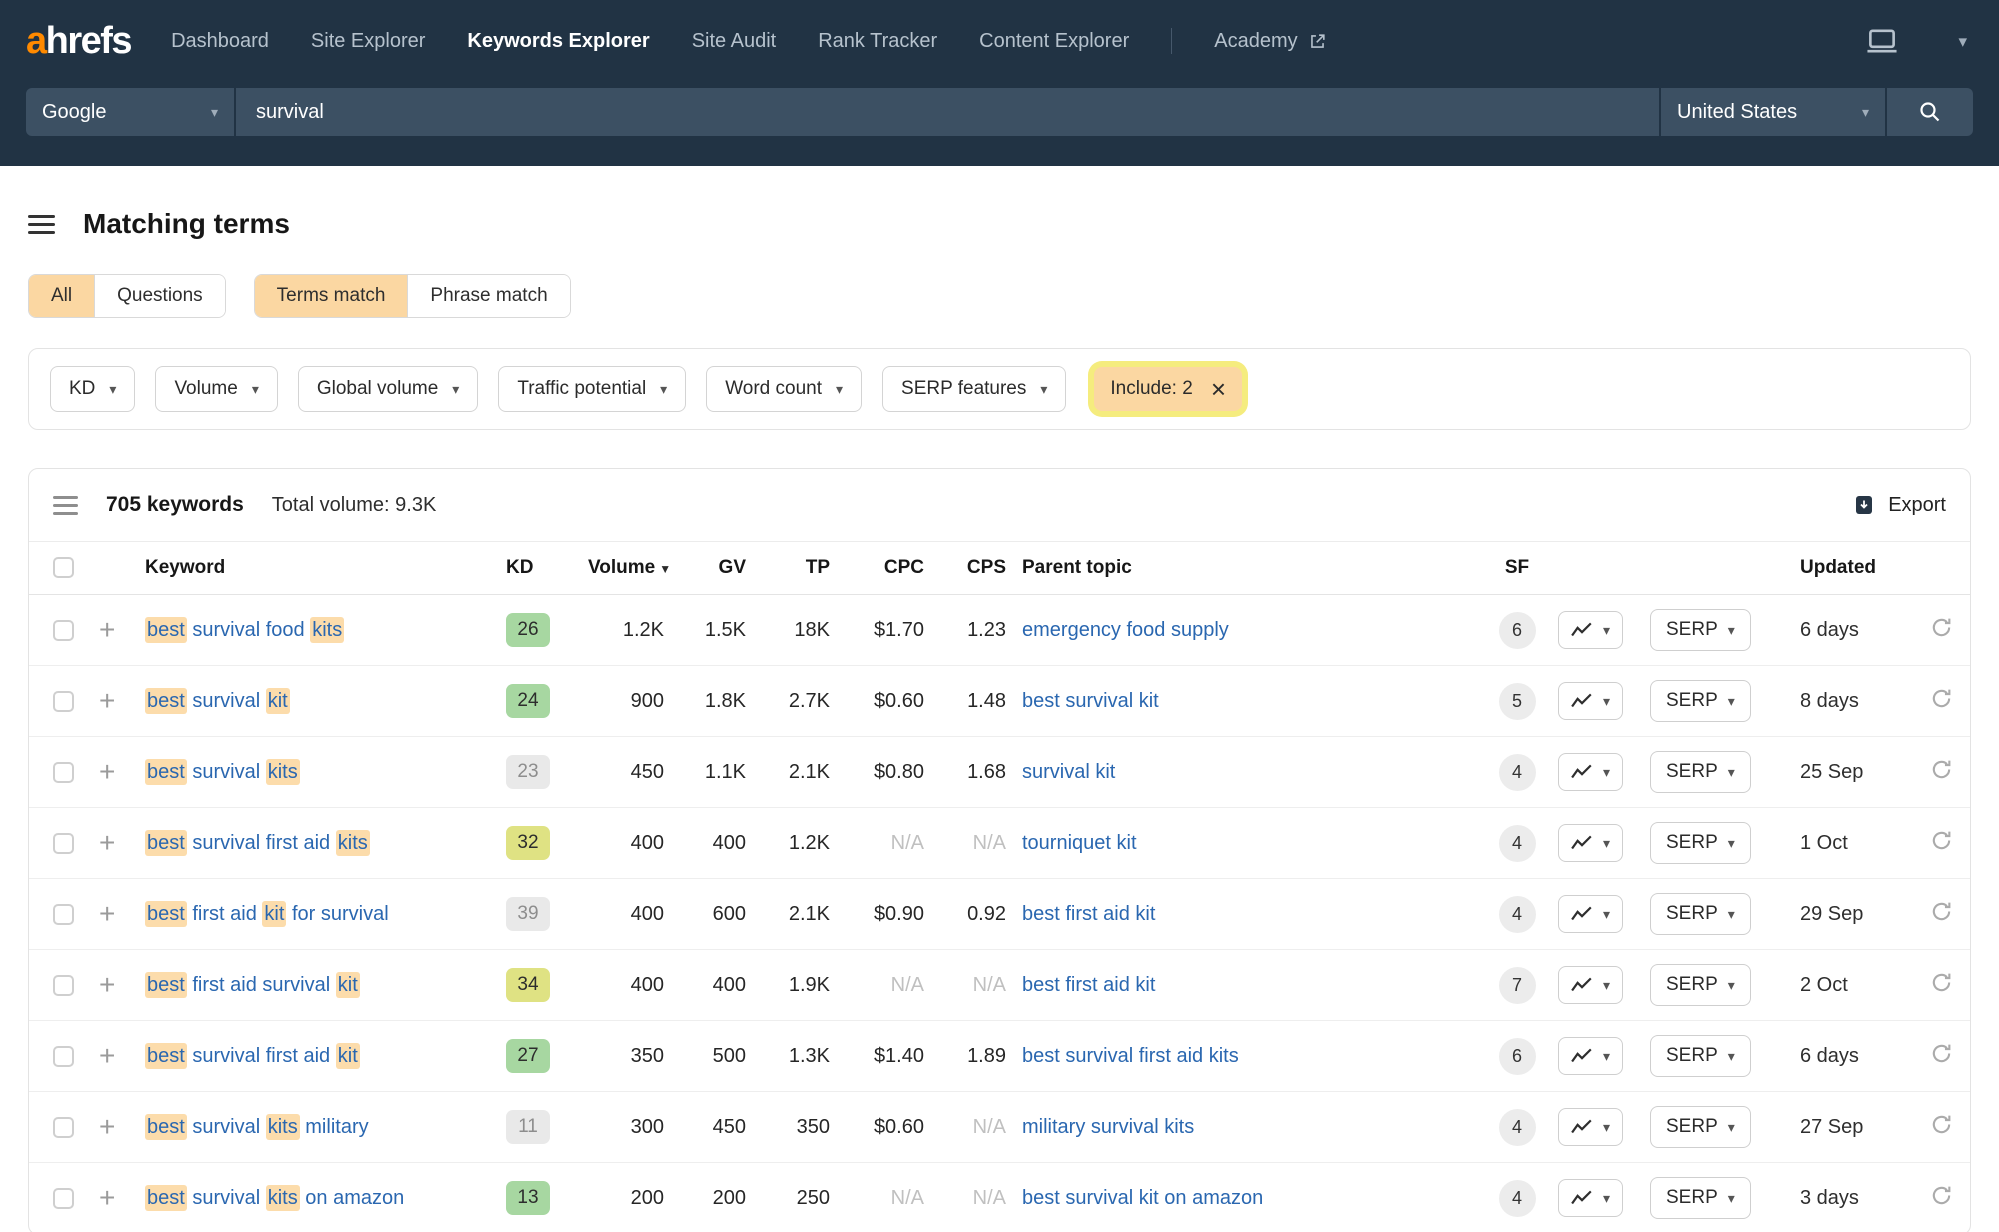 The height and width of the screenshot is (1232, 1999). I want to click on search-engine-select: Google ▾, so click(130, 112).